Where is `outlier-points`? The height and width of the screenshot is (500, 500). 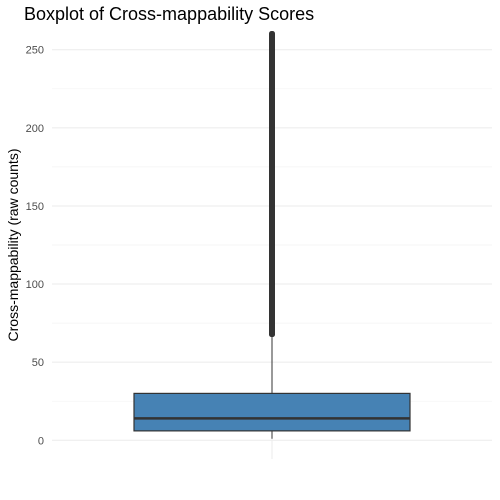
outlier-points is located at coordinates (272, 184).